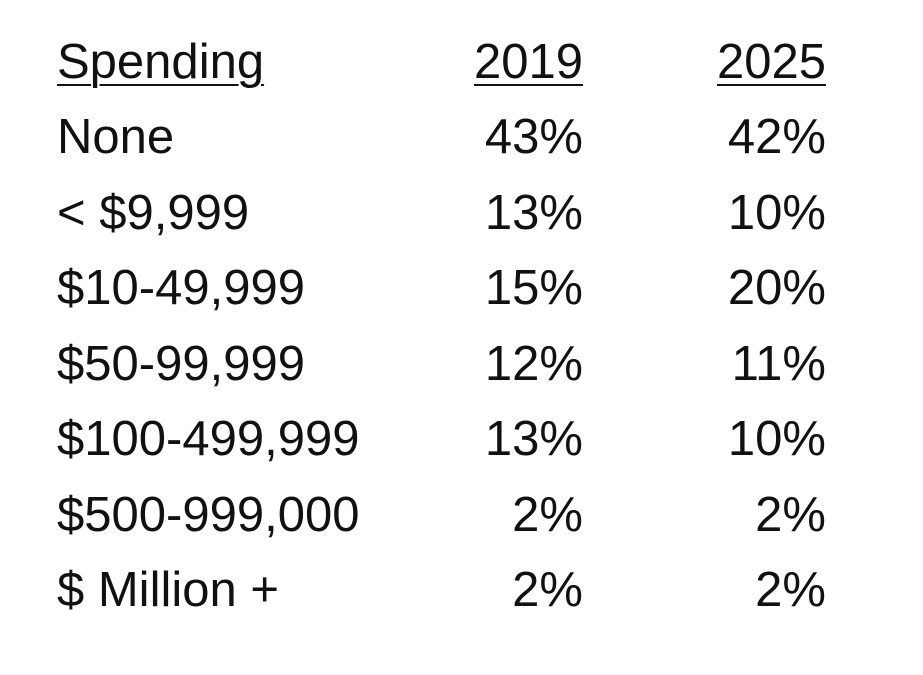 Image resolution: width=923 pixels, height=675 pixels. Describe the element at coordinates (181, 363) in the screenshot. I see `row-label: $50-99,999` at that location.